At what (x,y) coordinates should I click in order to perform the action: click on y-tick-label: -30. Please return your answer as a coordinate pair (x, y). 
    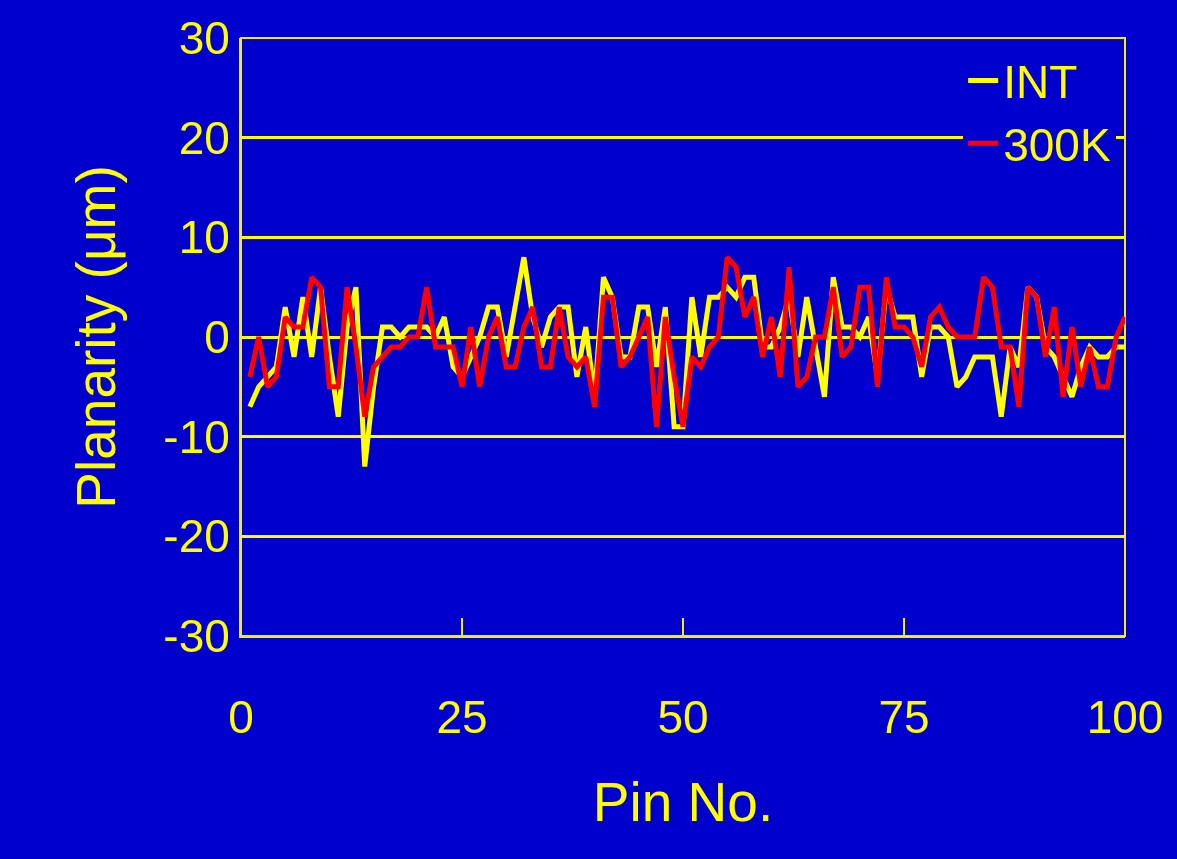
    Looking at the image, I should click on (196, 636).